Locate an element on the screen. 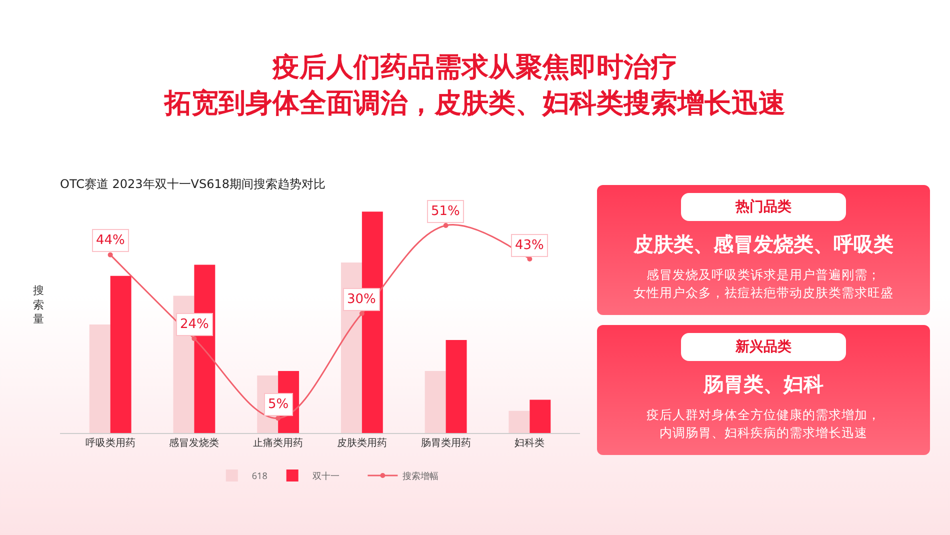 Image resolution: width=950 pixels, height=535 pixels. text: 热门品类 is located at coordinates (763, 207).